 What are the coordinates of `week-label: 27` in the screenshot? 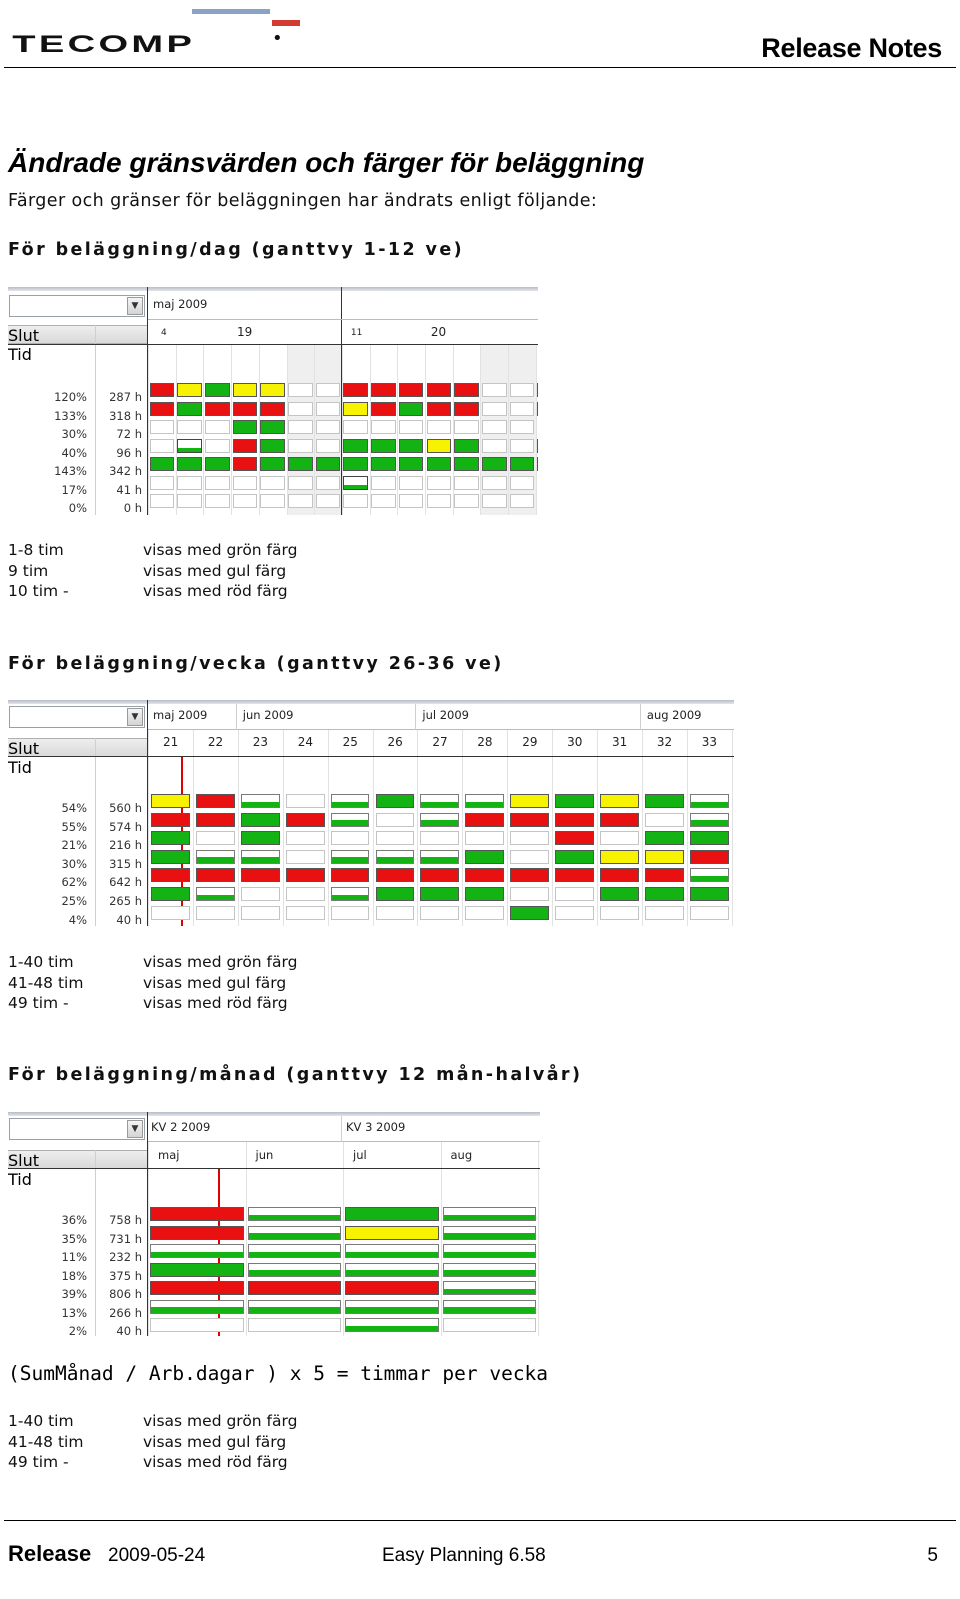 It's located at (440, 742).